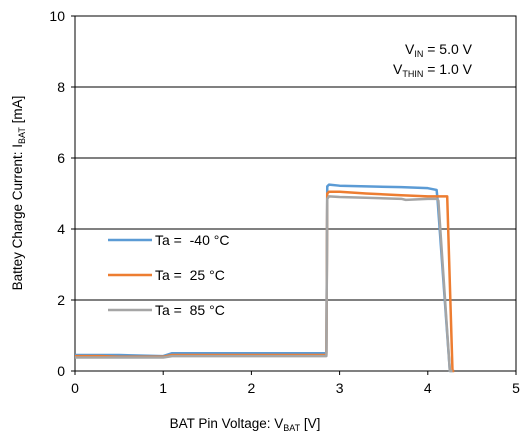  I want to click on y-tick-label-0: 0, so click(61, 371).